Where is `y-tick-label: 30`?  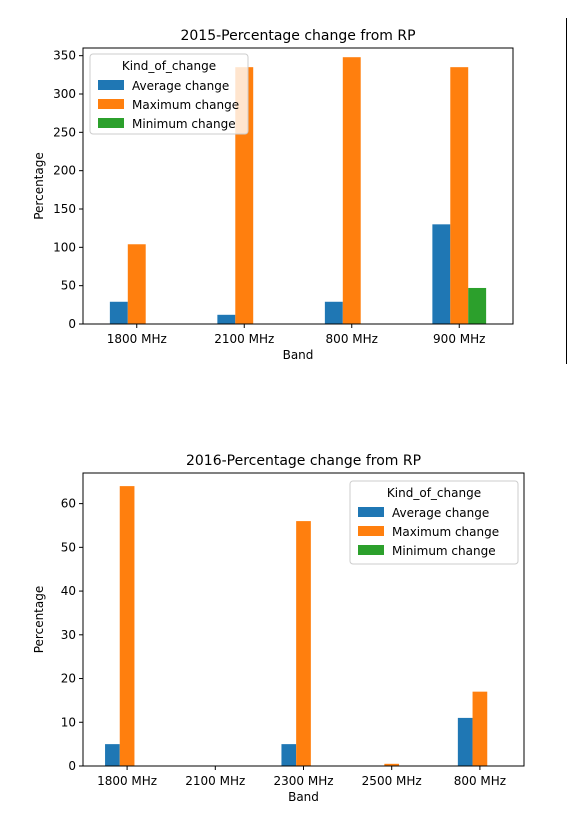
y-tick-label: 30 is located at coordinates (68, 635).